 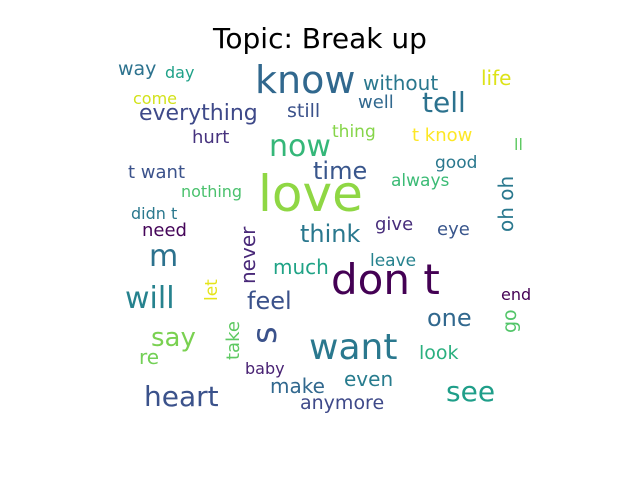 I want to click on word-think: think, so click(x=330, y=234).